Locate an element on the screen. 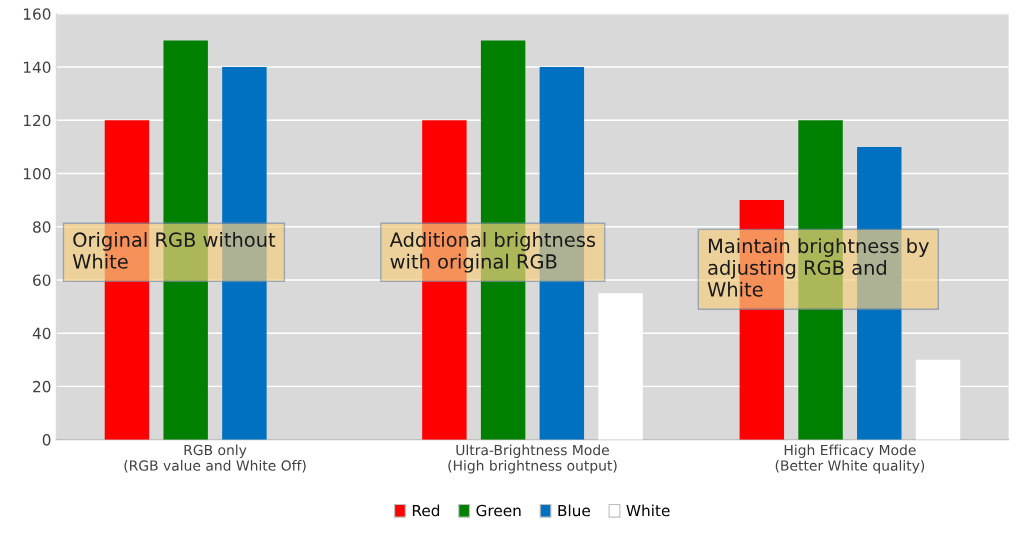  y-tick-label: 140 is located at coordinates (37, 67).